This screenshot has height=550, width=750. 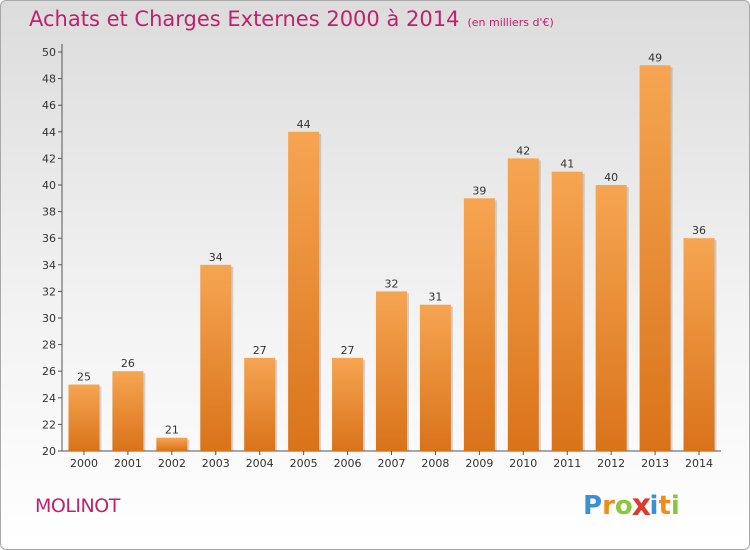 I want to click on data-label-2013: 49, so click(x=655, y=57).